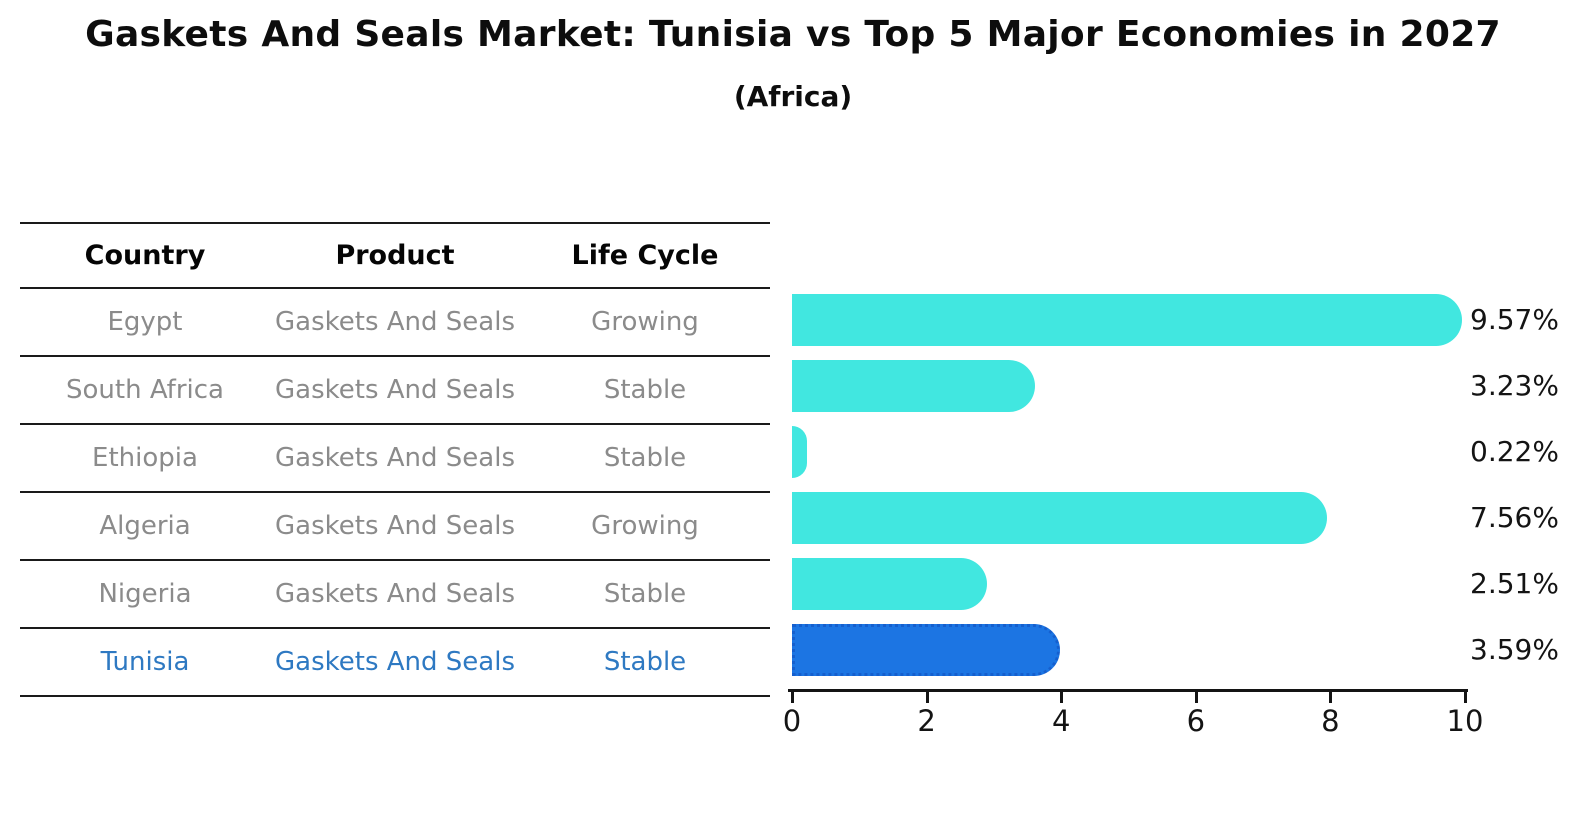  Describe the element at coordinates (1128, 690) in the screenshot. I see `x-axis-line` at that location.